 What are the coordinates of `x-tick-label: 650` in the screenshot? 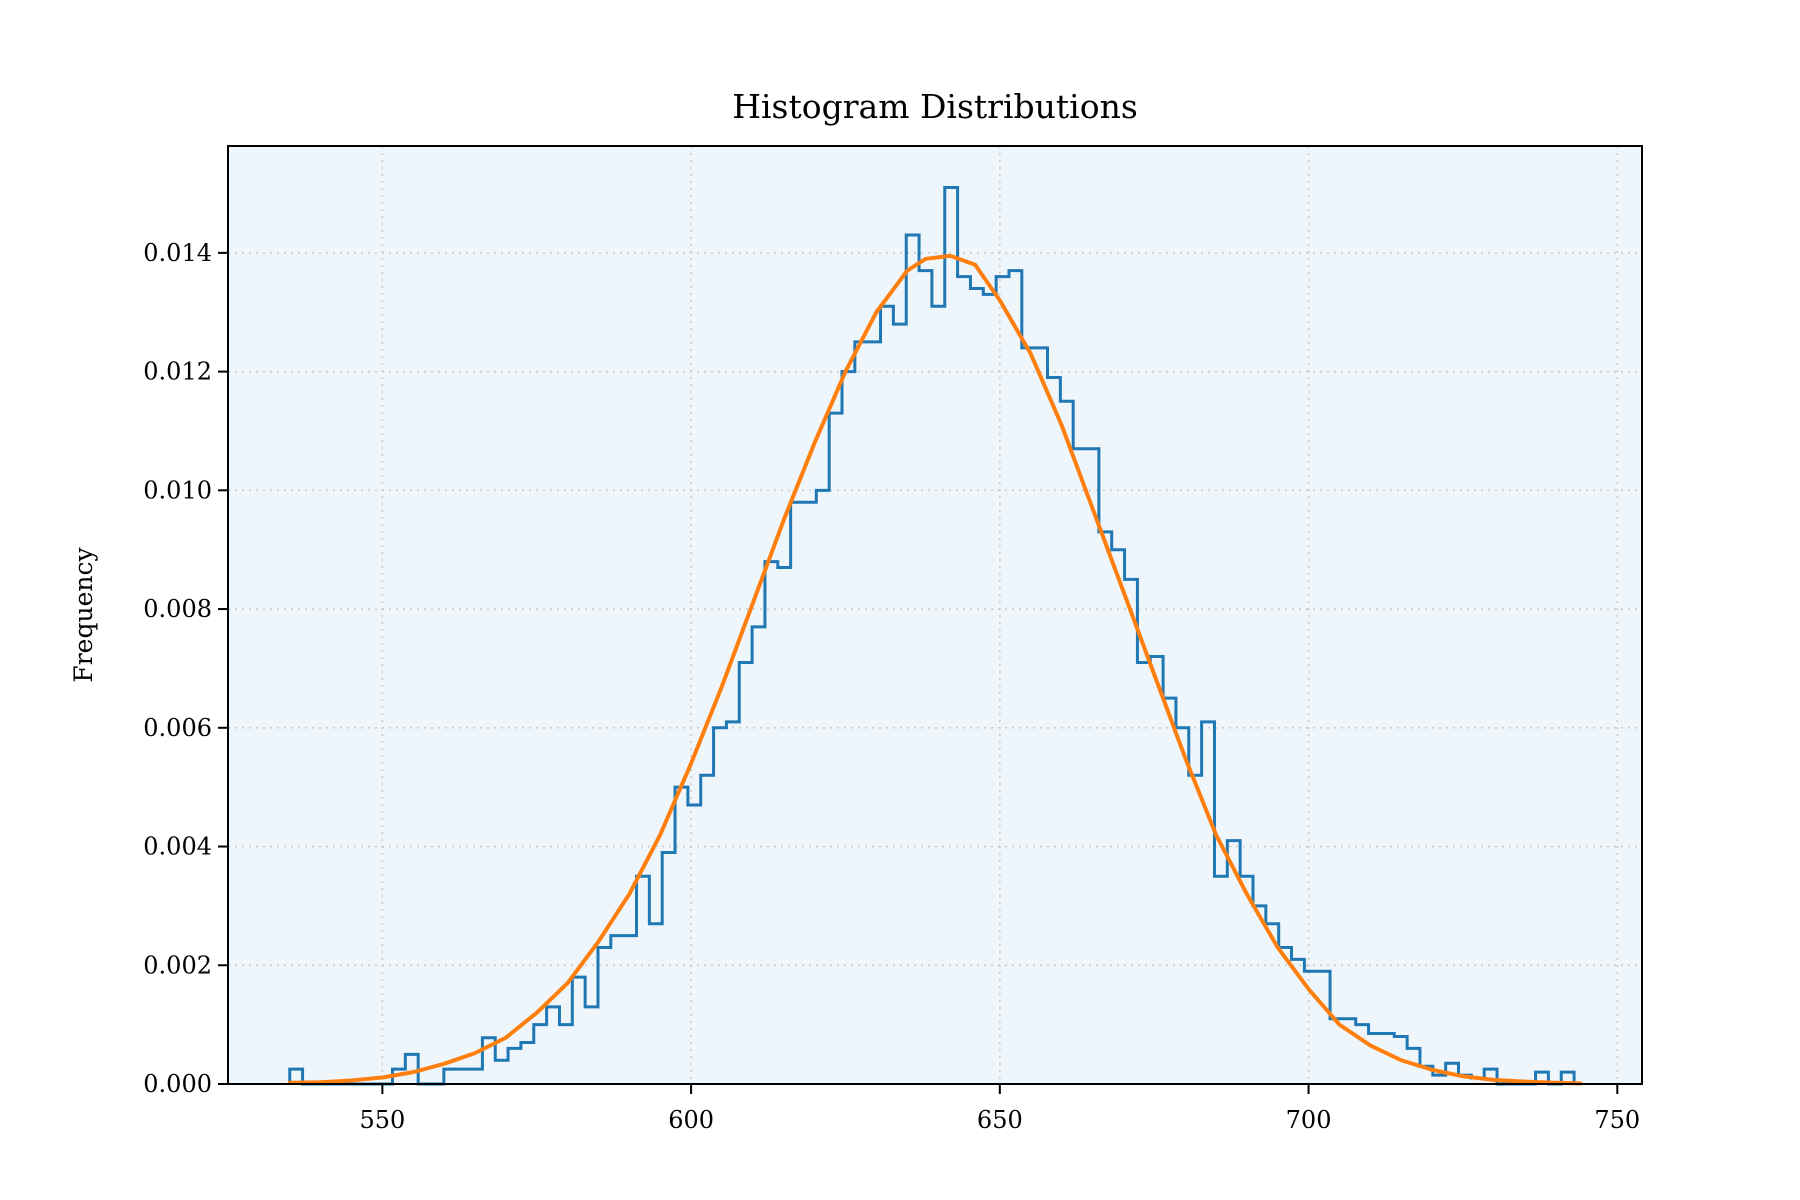 It's located at (1000, 1120).